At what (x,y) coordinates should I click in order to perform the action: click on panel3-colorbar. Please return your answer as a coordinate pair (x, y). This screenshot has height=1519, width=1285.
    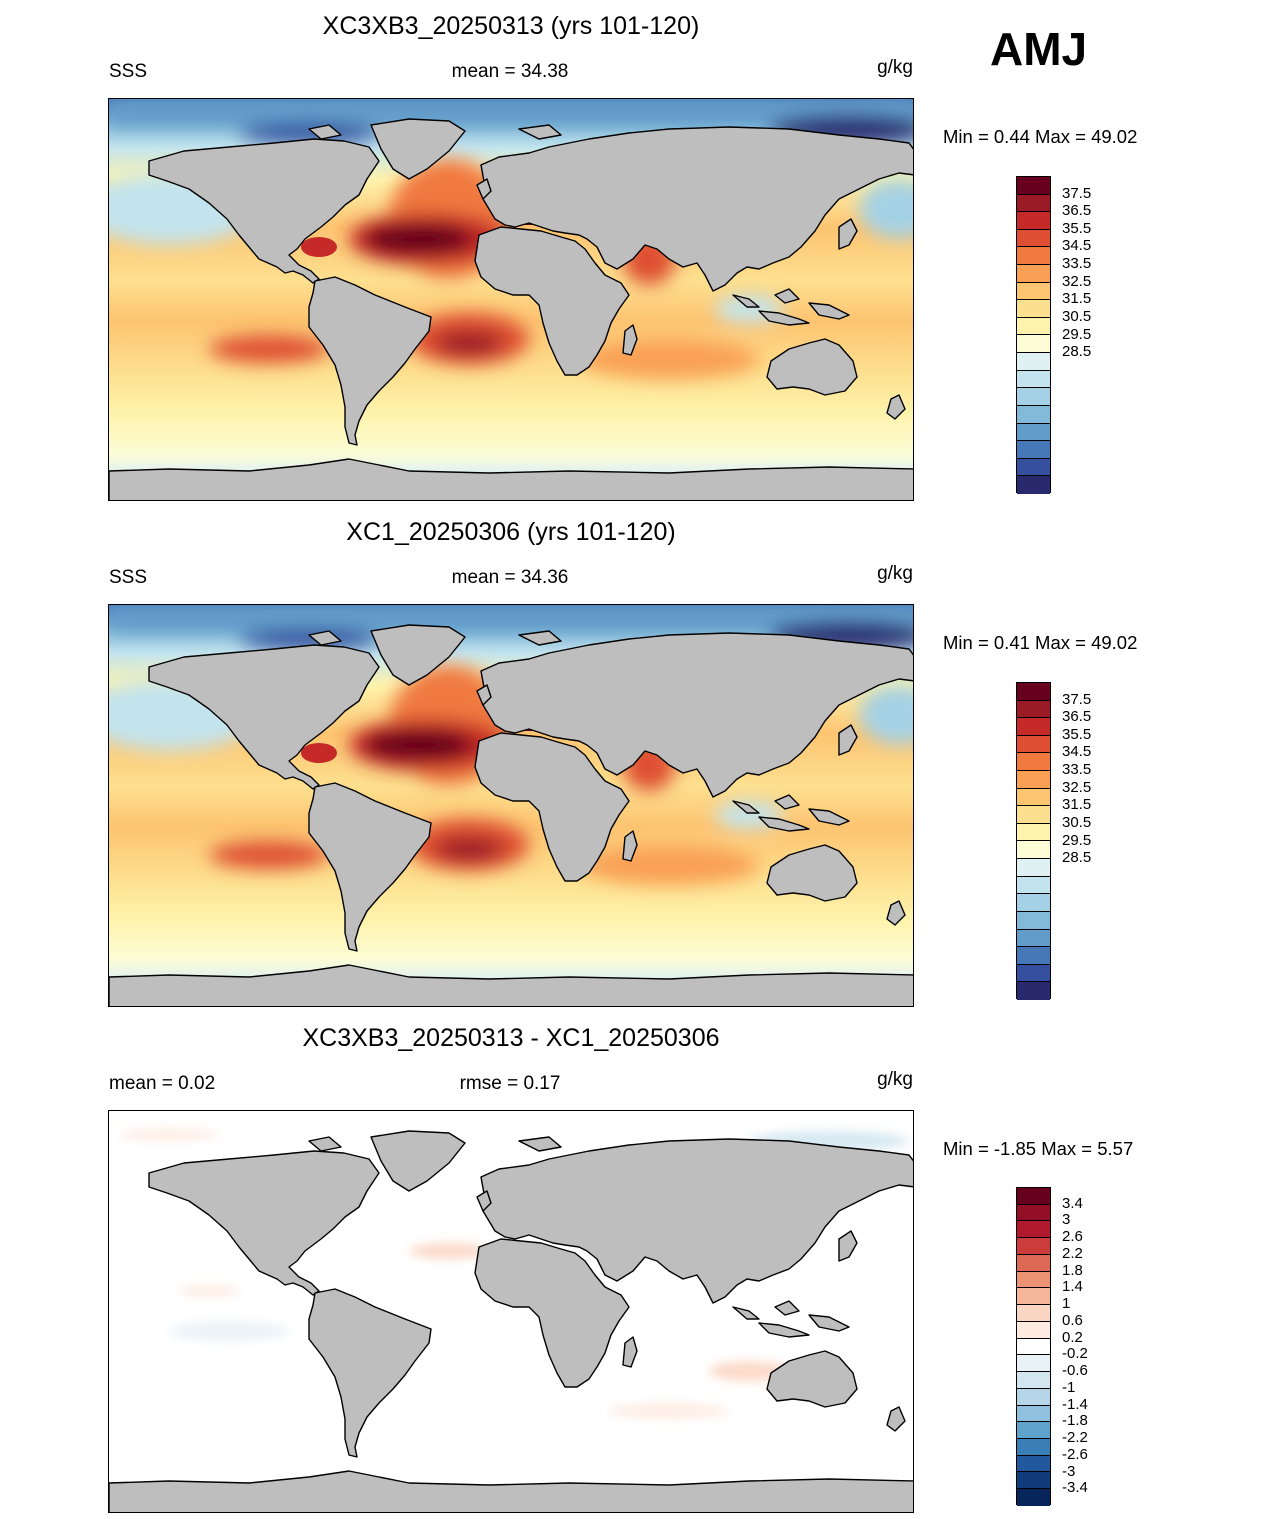
    Looking at the image, I should click on (1033, 1346).